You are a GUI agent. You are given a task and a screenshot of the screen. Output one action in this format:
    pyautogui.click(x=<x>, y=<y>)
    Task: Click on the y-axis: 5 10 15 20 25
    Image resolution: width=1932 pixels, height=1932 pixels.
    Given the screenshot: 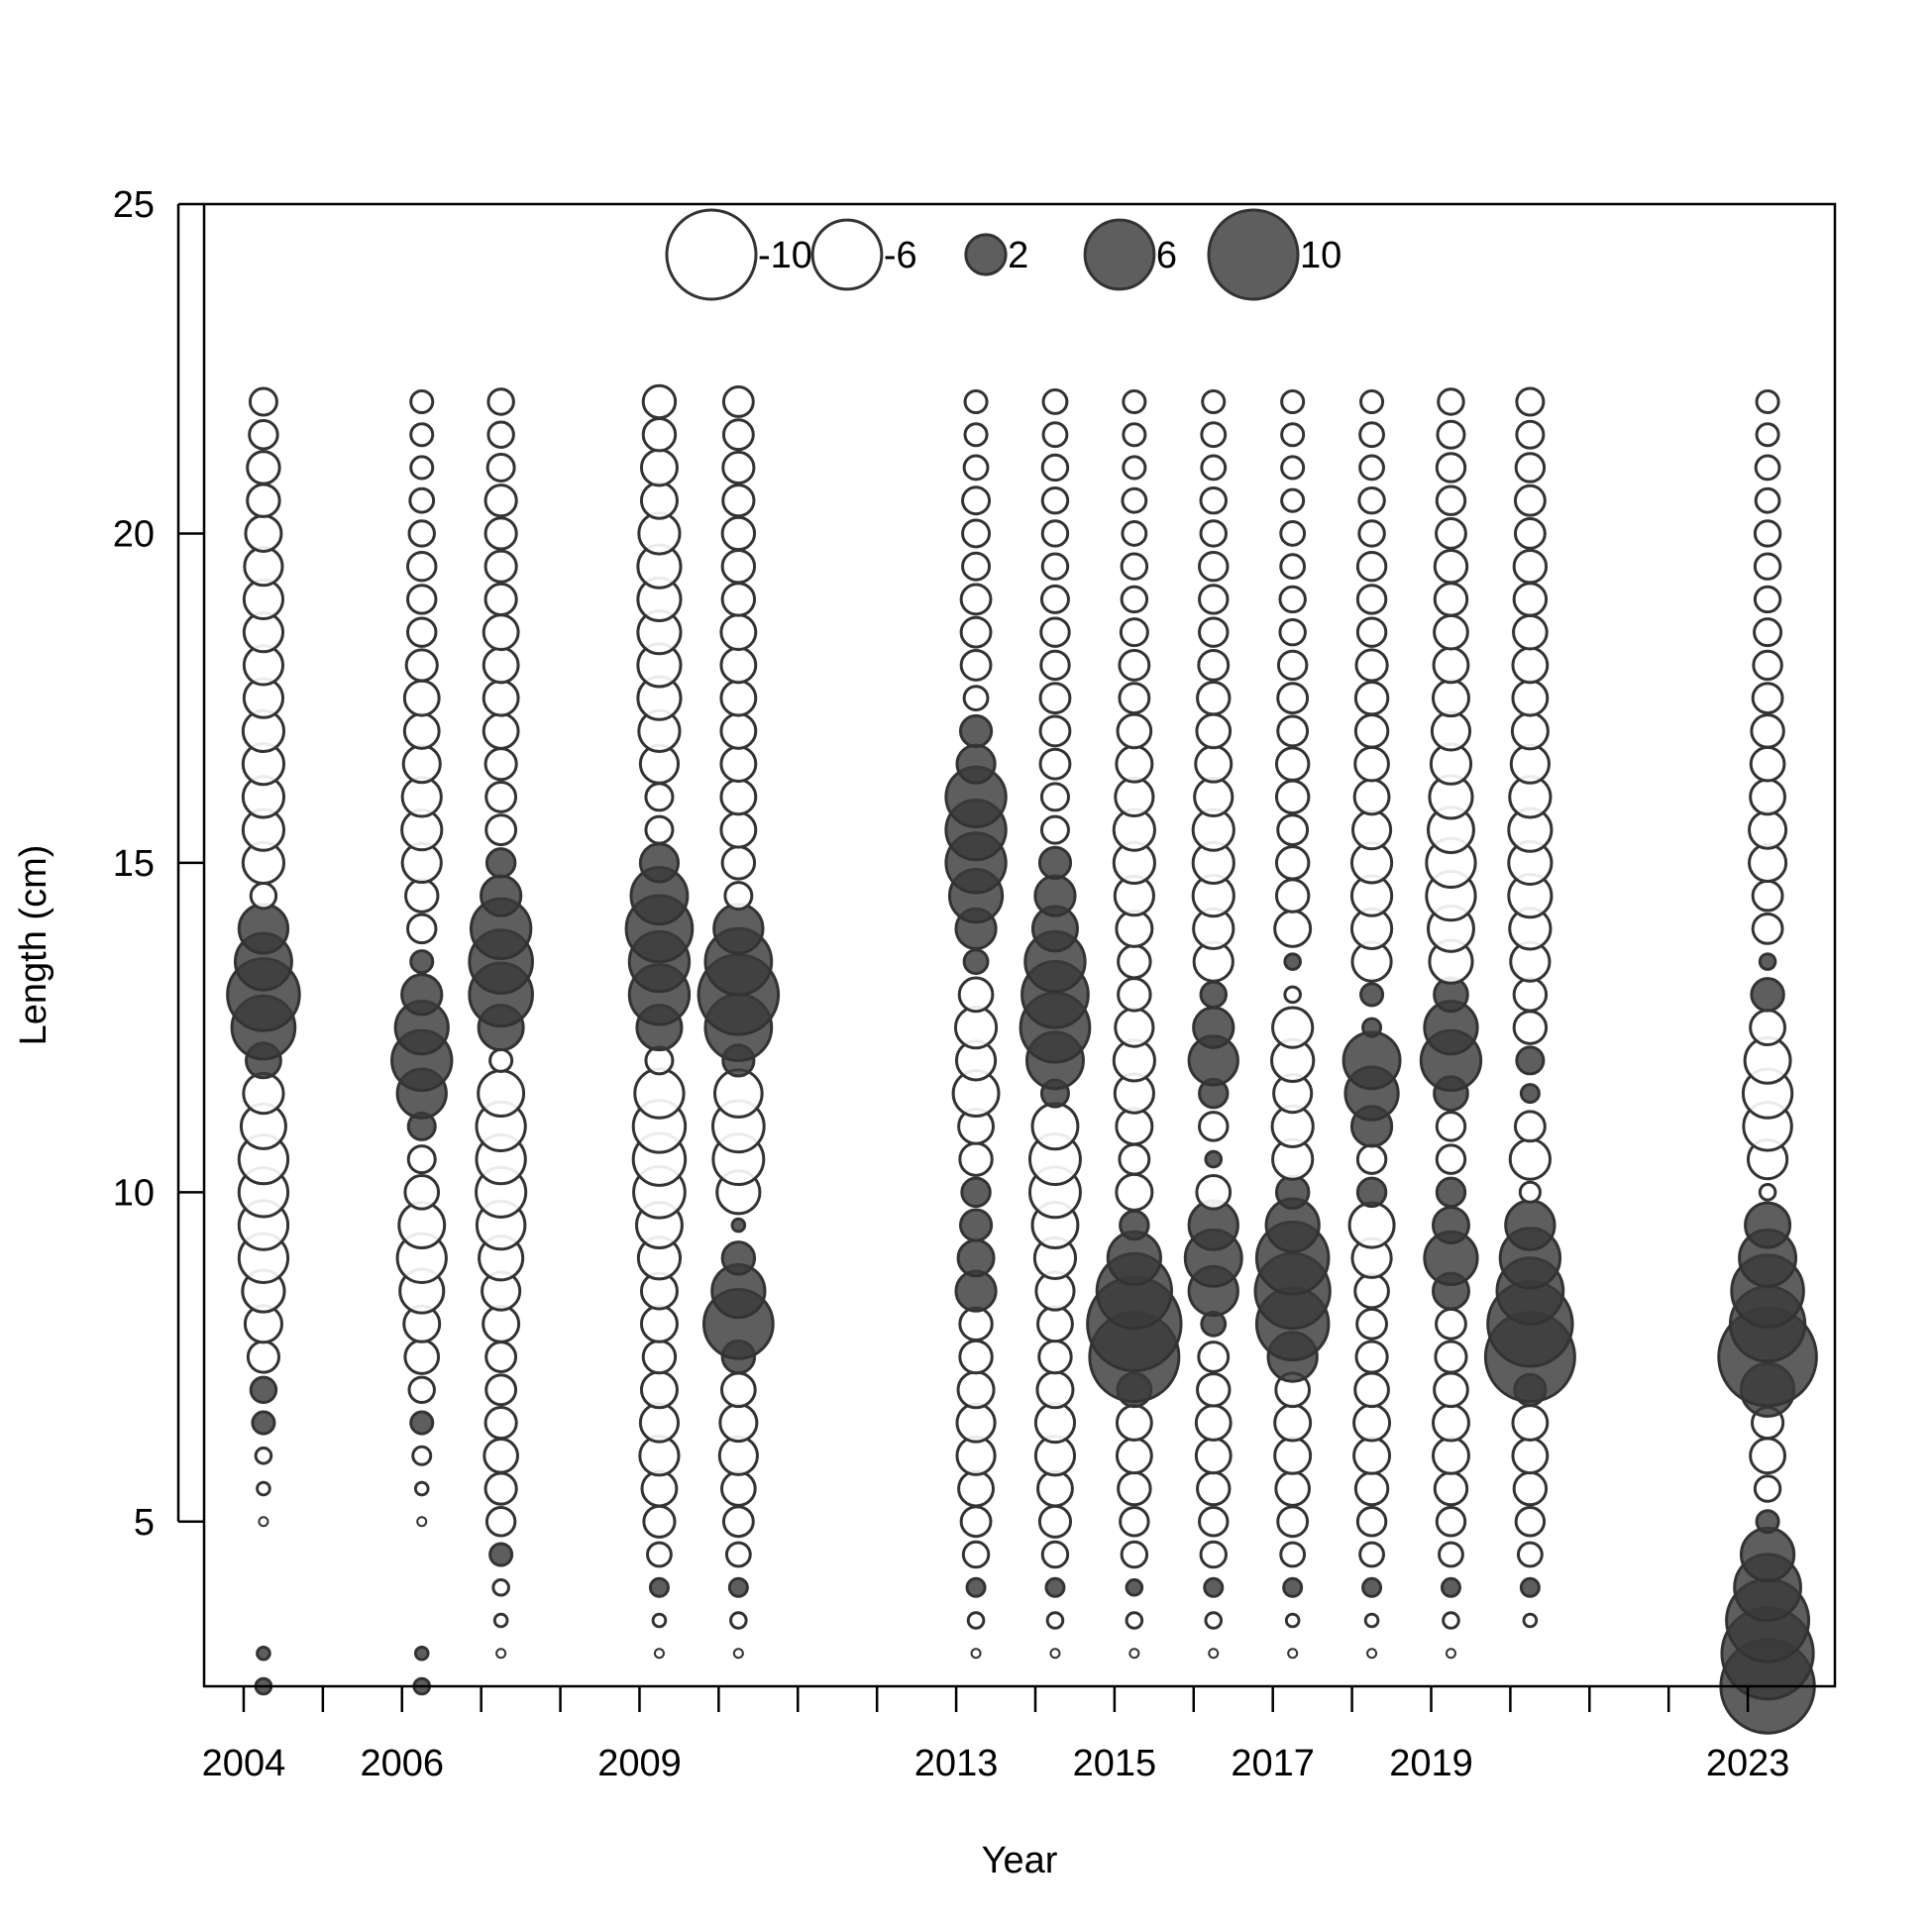 What is the action you would take?
    pyautogui.click(x=158, y=864)
    